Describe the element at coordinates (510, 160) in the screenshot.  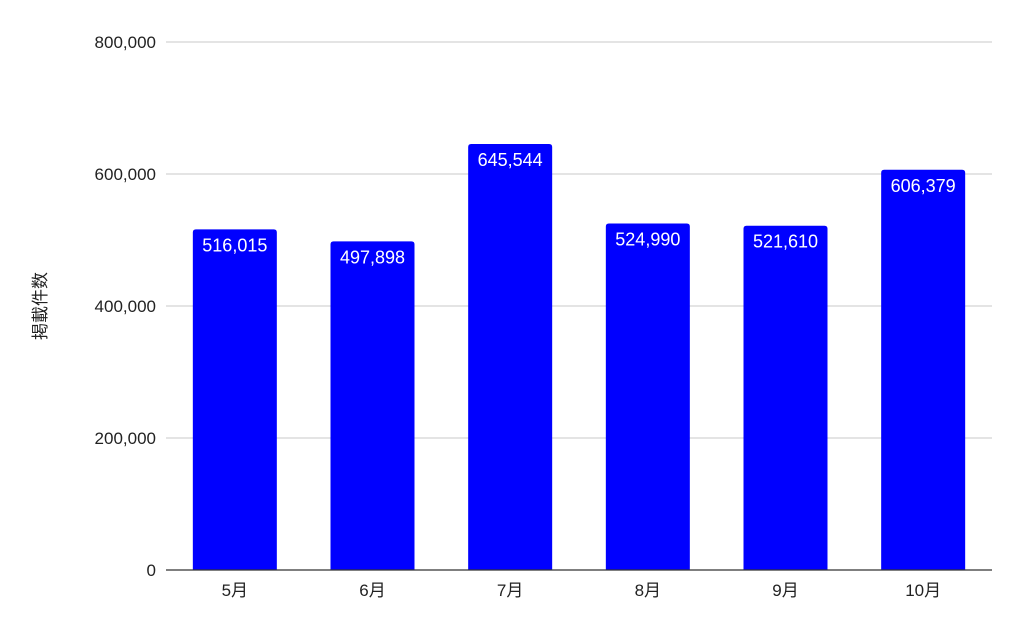
I see `data-label: 645,544` at that location.